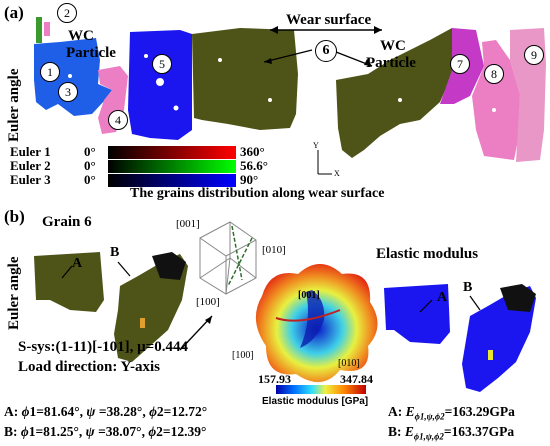 This screenshot has width=550, height=446. Describe the element at coordinates (73, 77) in the screenshot. I see `grain-1-region` at that location.